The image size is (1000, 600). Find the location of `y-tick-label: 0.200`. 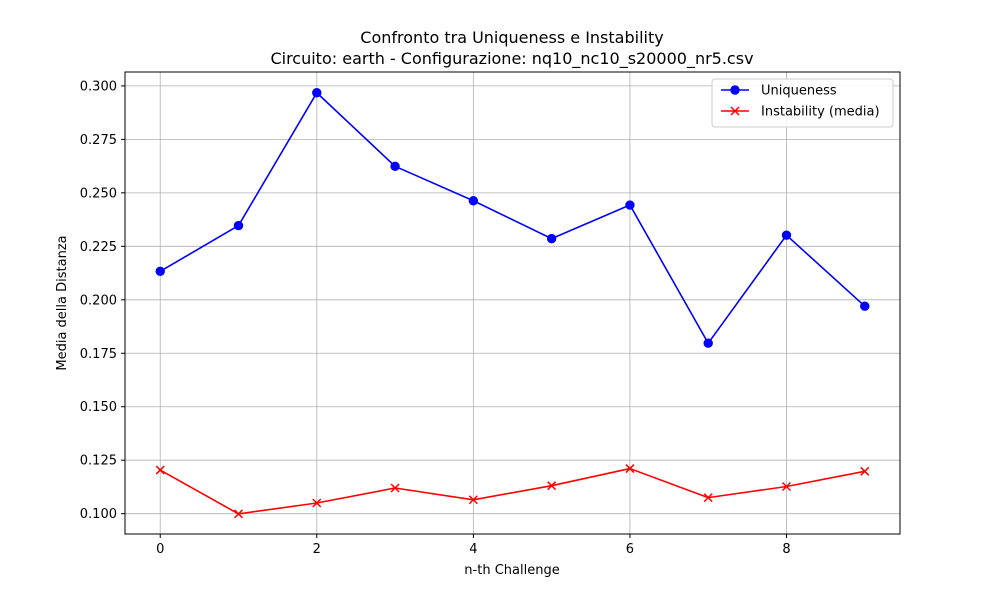

y-tick-label: 0.200 is located at coordinates (98, 300).